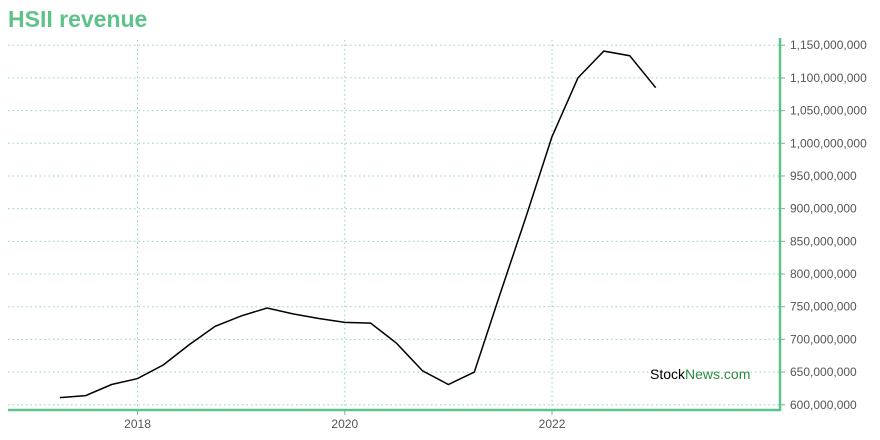  What do you see at coordinates (823, 274) in the screenshot?
I see `y-tick-label: 800,000,000` at bounding box center [823, 274].